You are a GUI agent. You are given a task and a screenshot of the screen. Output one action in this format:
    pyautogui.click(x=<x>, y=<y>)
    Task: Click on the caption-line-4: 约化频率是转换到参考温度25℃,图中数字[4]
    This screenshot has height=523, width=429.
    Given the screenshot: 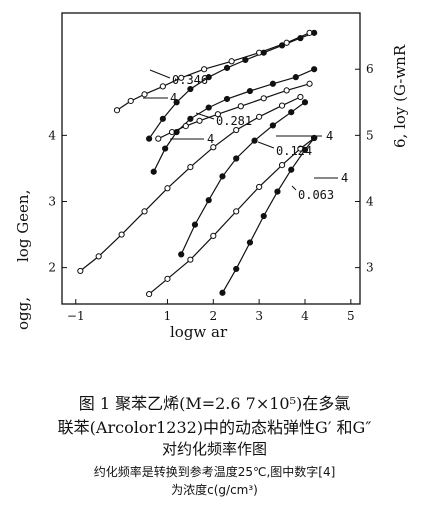 What is the action you would take?
    pyautogui.click(x=214, y=472)
    